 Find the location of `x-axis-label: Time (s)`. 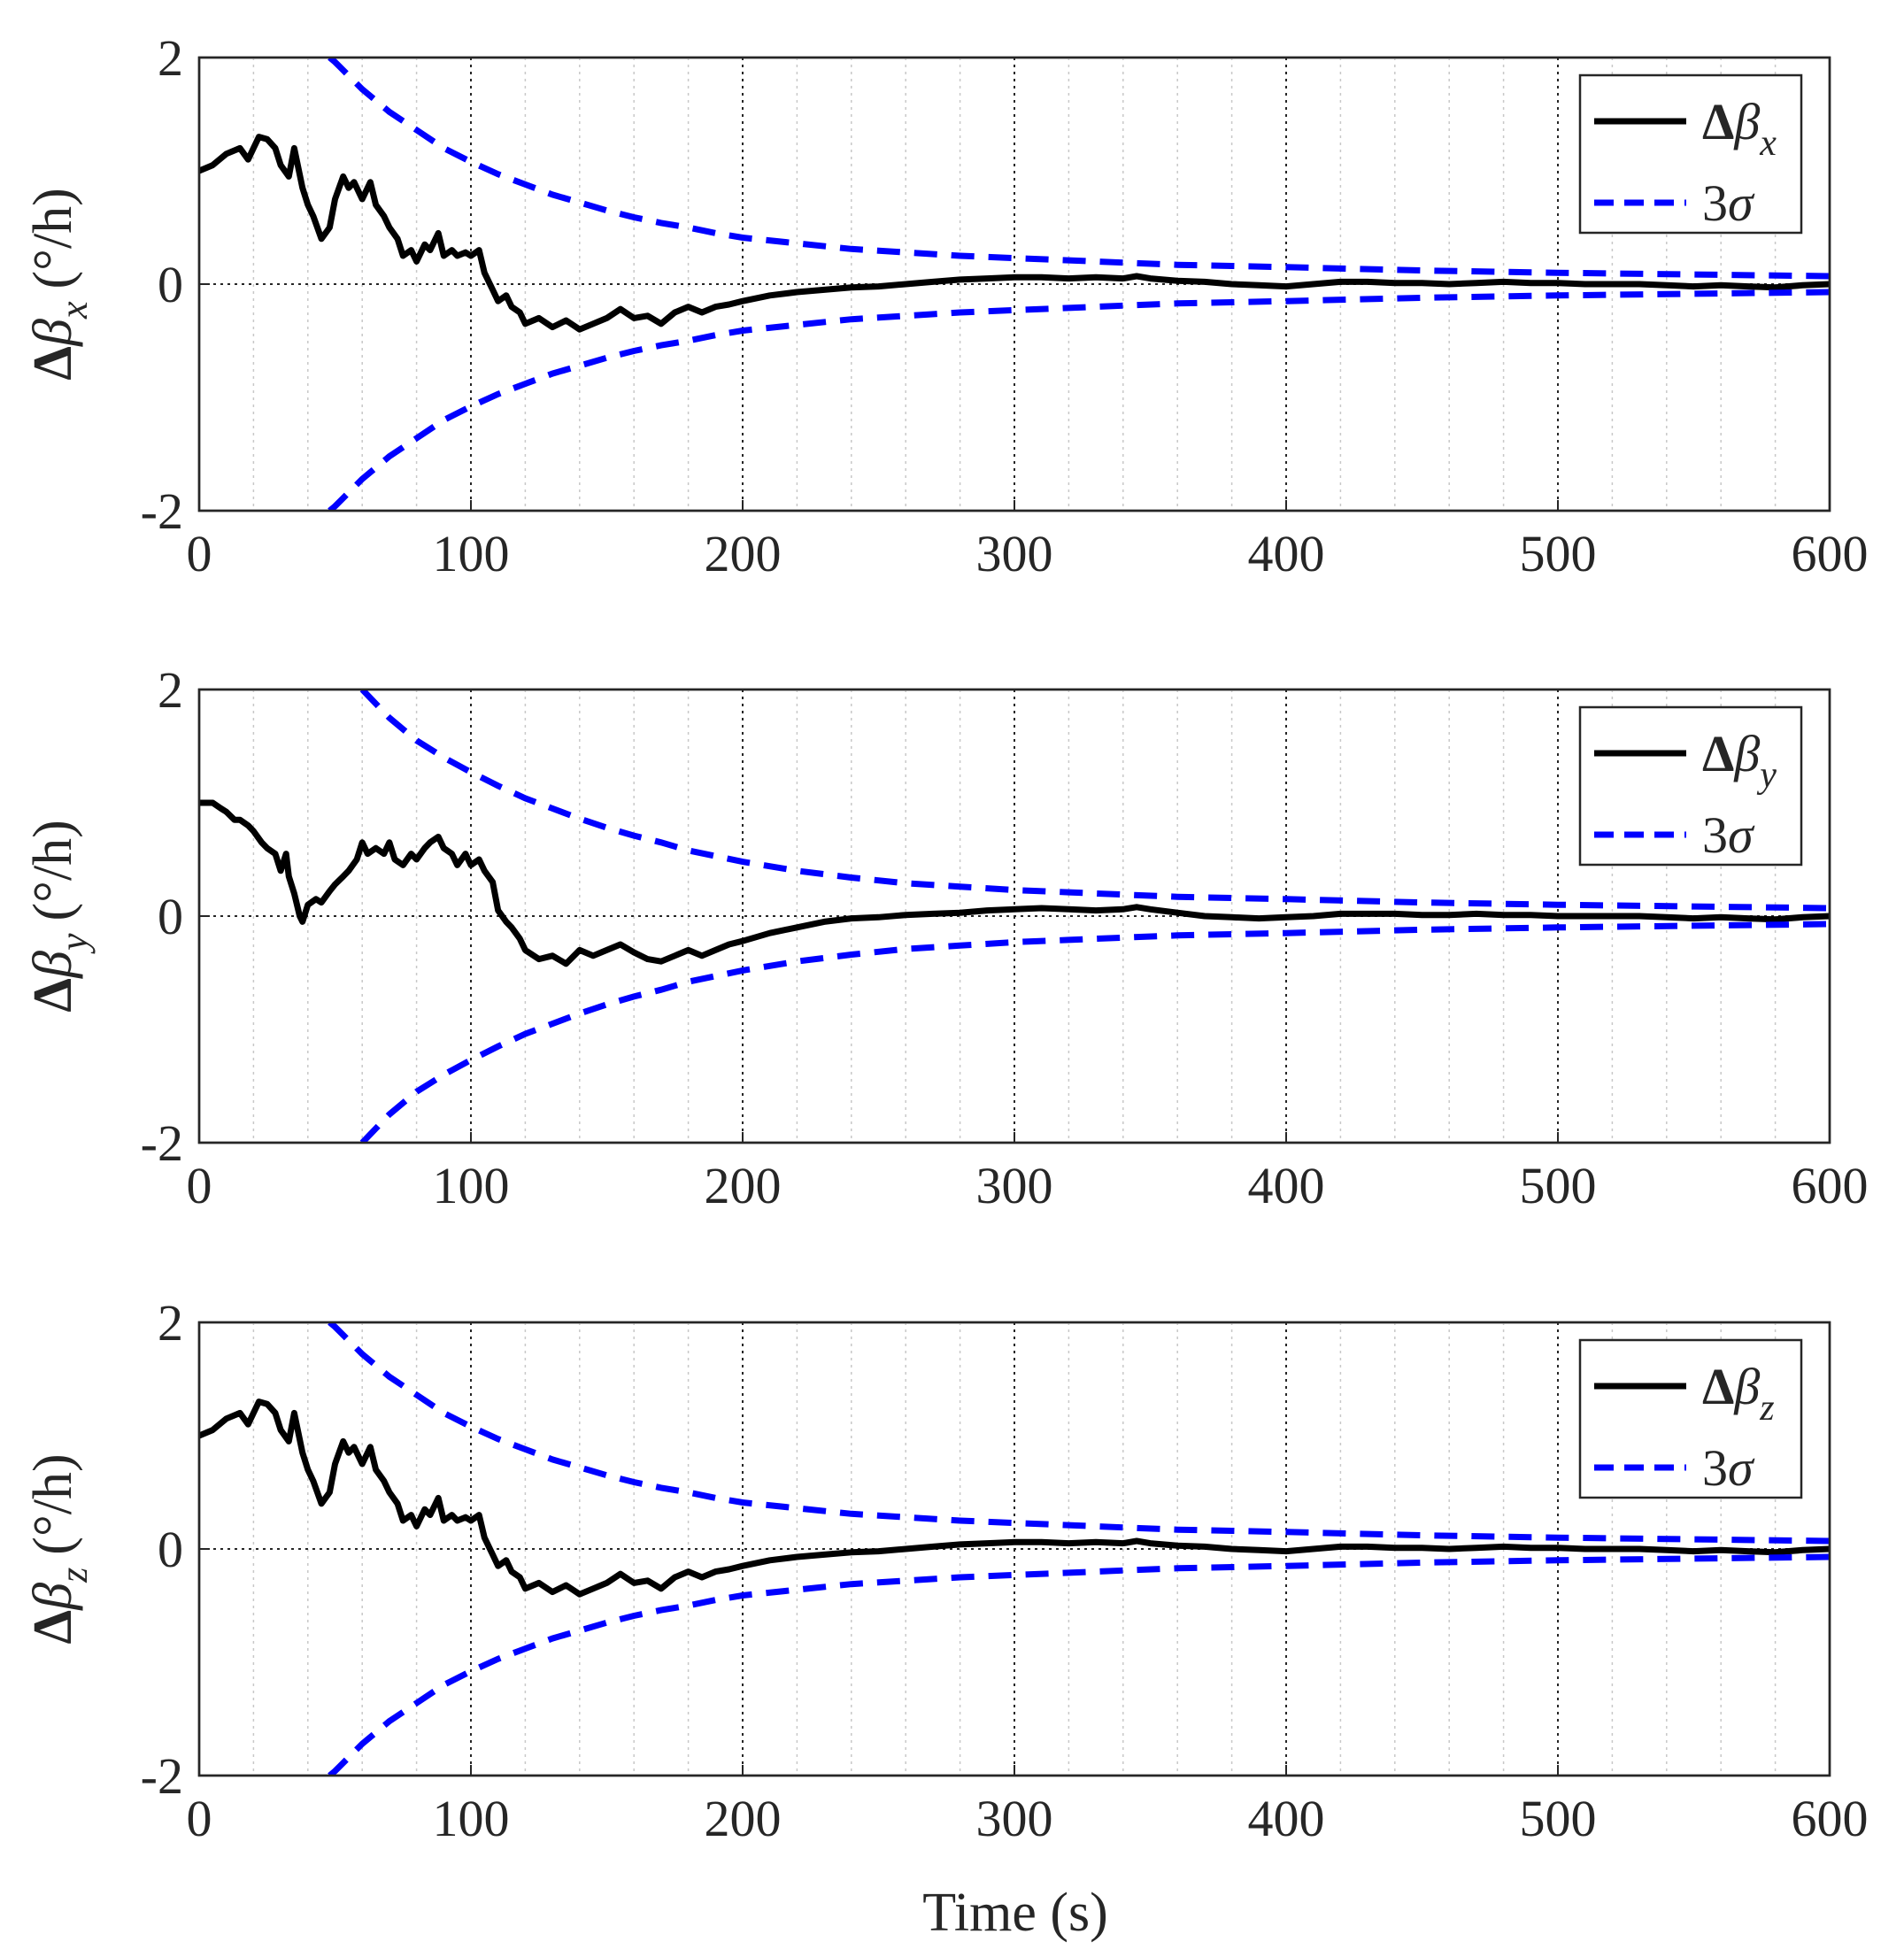

x-axis-label: Time (s) is located at coordinates (1015, 1913).